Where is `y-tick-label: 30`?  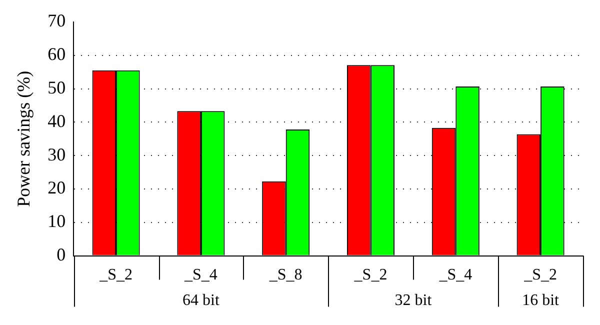 y-tick-label: 30 is located at coordinates (57, 154).